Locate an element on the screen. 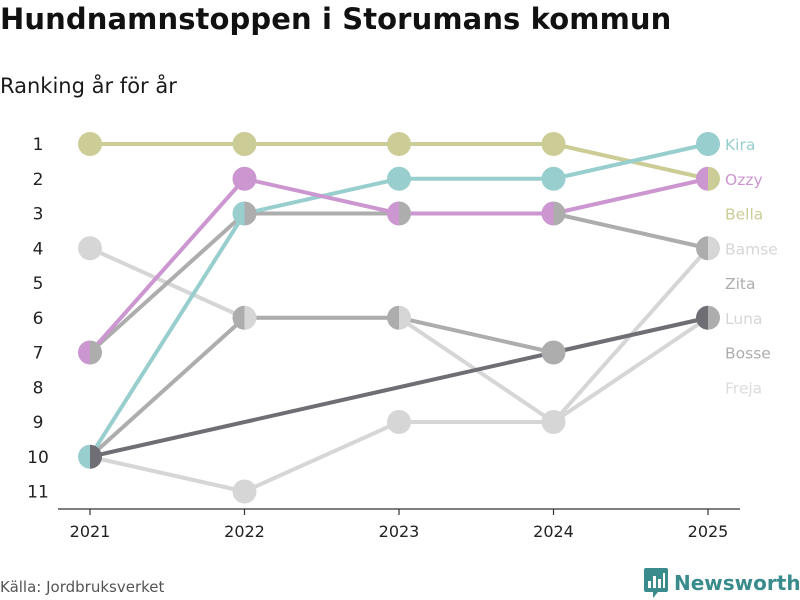  marker-bamse-2024 is located at coordinates (547, 422).